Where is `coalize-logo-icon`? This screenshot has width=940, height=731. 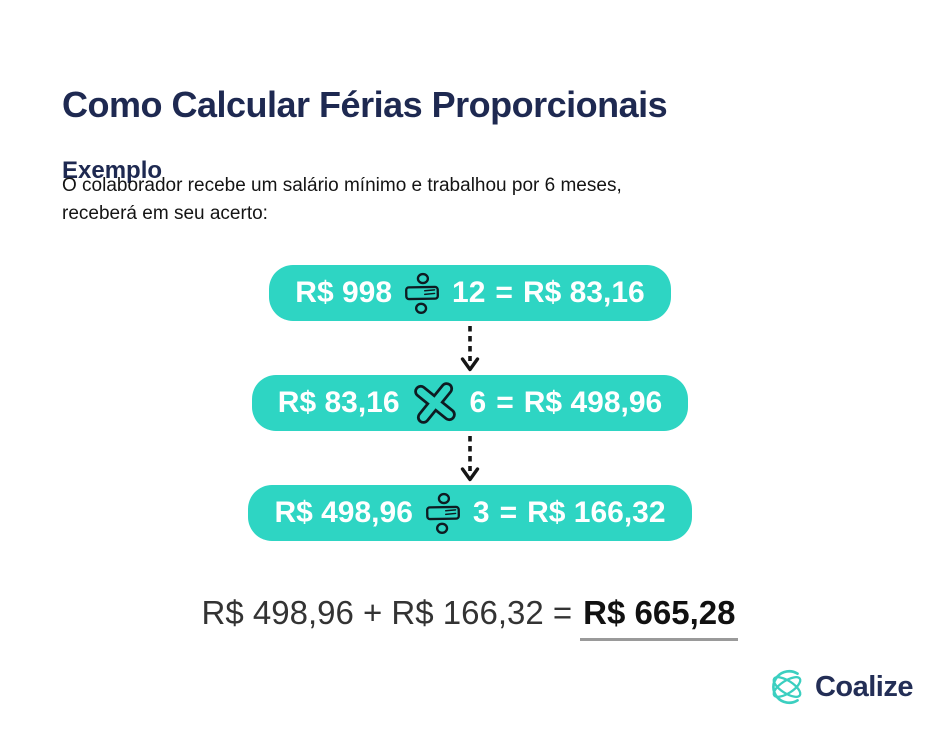 coalize-logo-icon is located at coordinates (787, 687).